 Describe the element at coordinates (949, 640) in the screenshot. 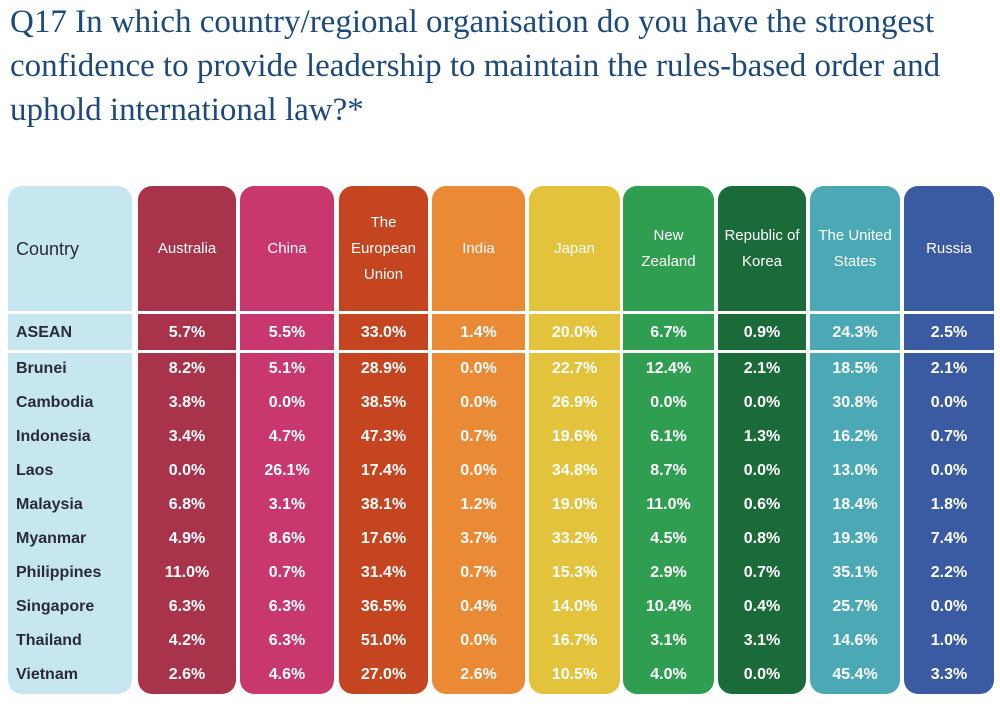

I see `cell-value: 1.0%` at that location.